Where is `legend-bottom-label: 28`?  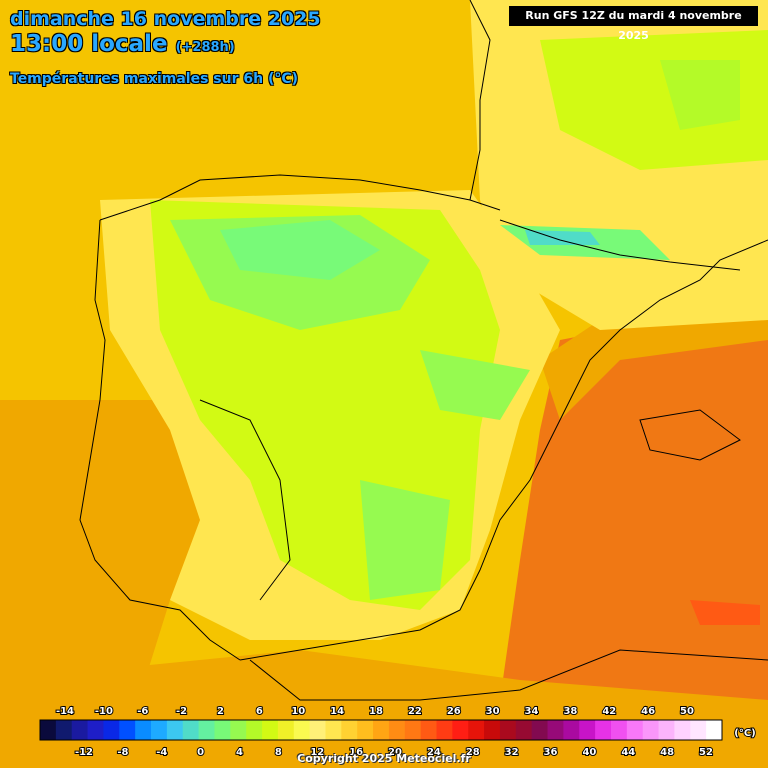 legend-bottom-label: 28 is located at coordinates (473, 752).